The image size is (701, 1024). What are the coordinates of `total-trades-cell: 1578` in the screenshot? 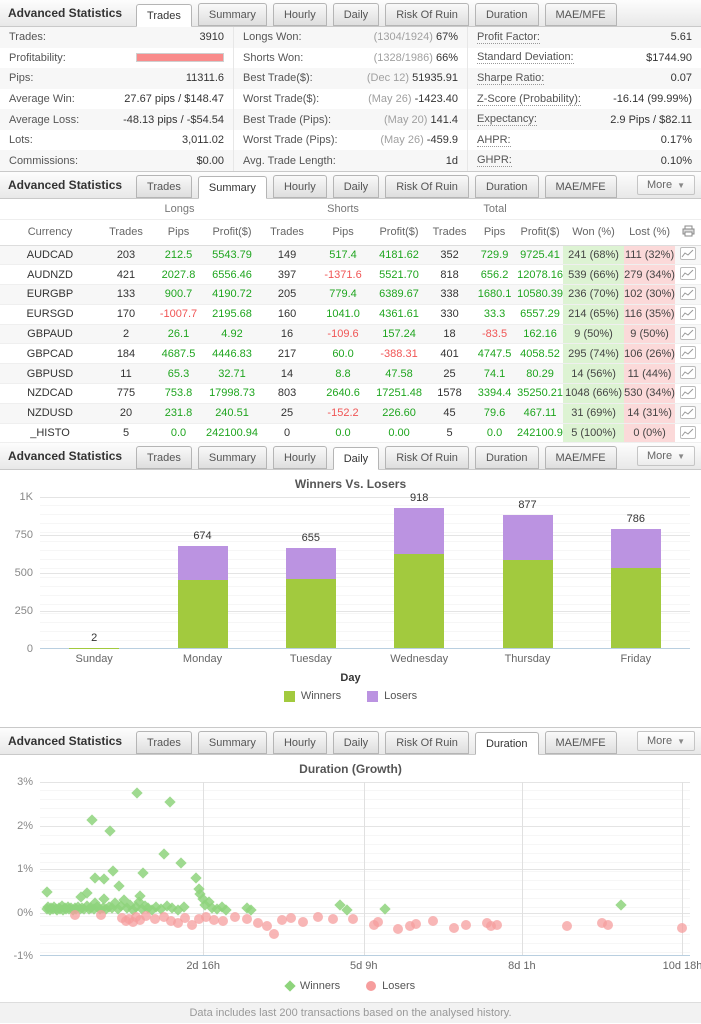 It's located at (450, 393).